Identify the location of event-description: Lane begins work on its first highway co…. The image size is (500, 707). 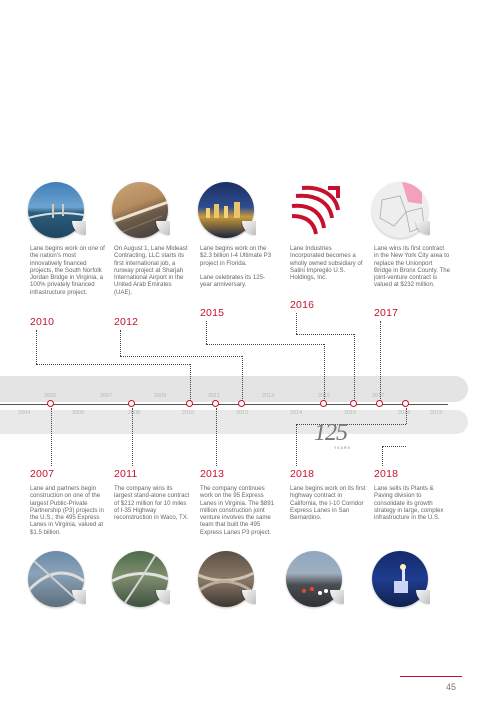
(328, 503).